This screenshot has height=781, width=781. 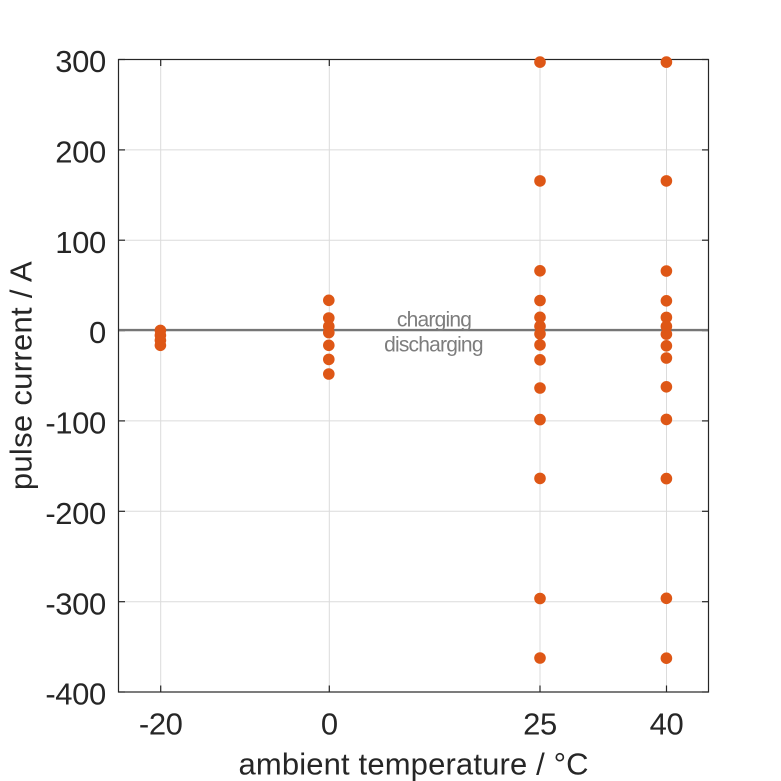 I want to click on svg-text: 300, so click(x=80, y=61).